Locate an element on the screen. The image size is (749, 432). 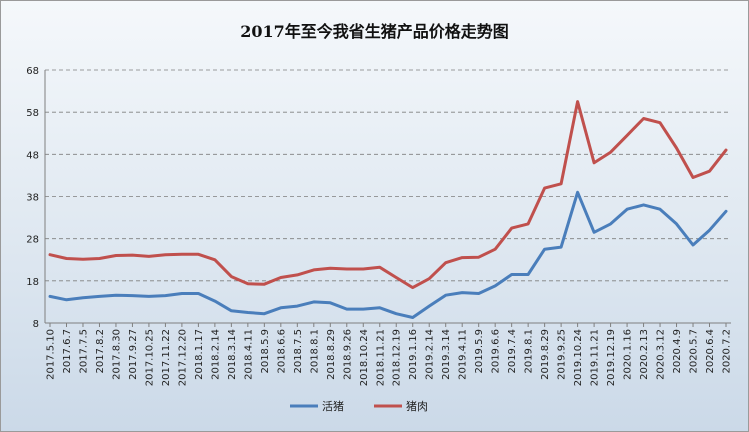
x-tick-label: 2018.12.19 is located at coordinates (397, 357).